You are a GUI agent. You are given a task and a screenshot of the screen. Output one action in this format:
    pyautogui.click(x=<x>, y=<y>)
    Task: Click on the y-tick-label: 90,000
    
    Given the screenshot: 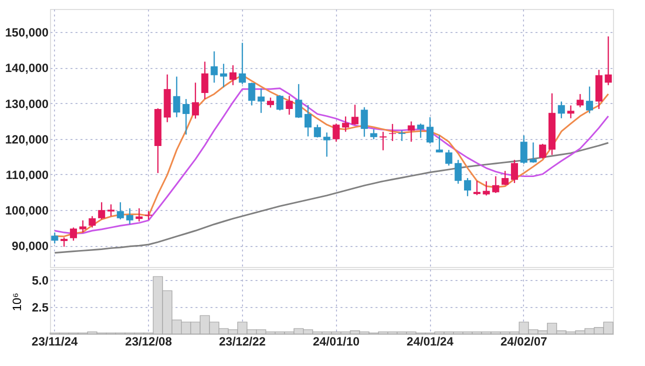 What is the action you would take?
    pyautogui.click(x=30, y=246)
    